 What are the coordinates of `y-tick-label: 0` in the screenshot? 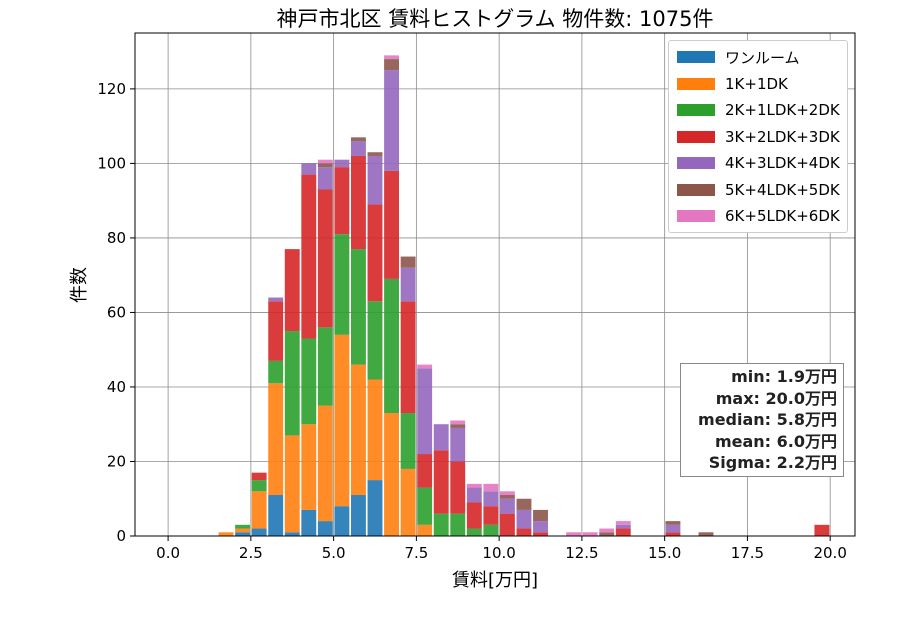 It's located at (121, 536).